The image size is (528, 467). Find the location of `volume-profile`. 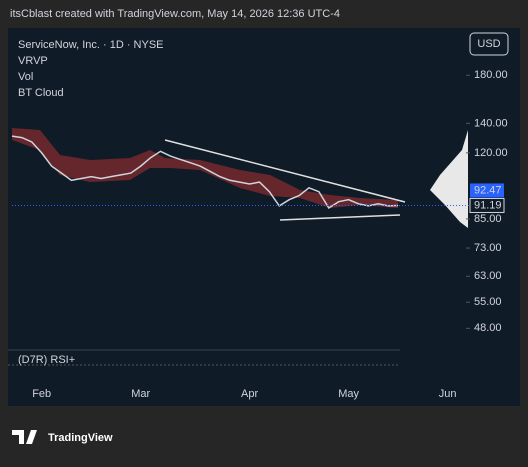

volume-profile is located at coordinates (449, 179).